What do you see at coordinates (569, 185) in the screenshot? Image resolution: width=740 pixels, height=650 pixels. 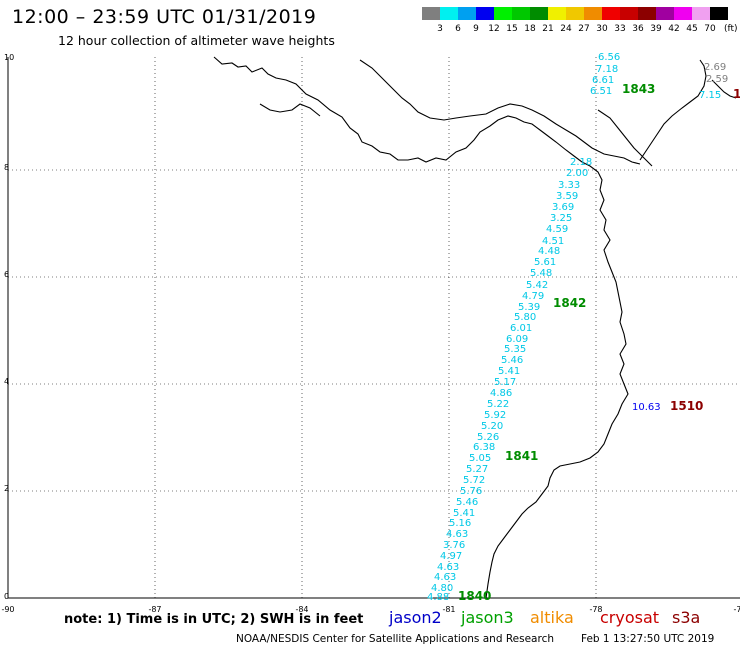 I see `wave-height-reading: 3.33` at bounding box center [569, 185].